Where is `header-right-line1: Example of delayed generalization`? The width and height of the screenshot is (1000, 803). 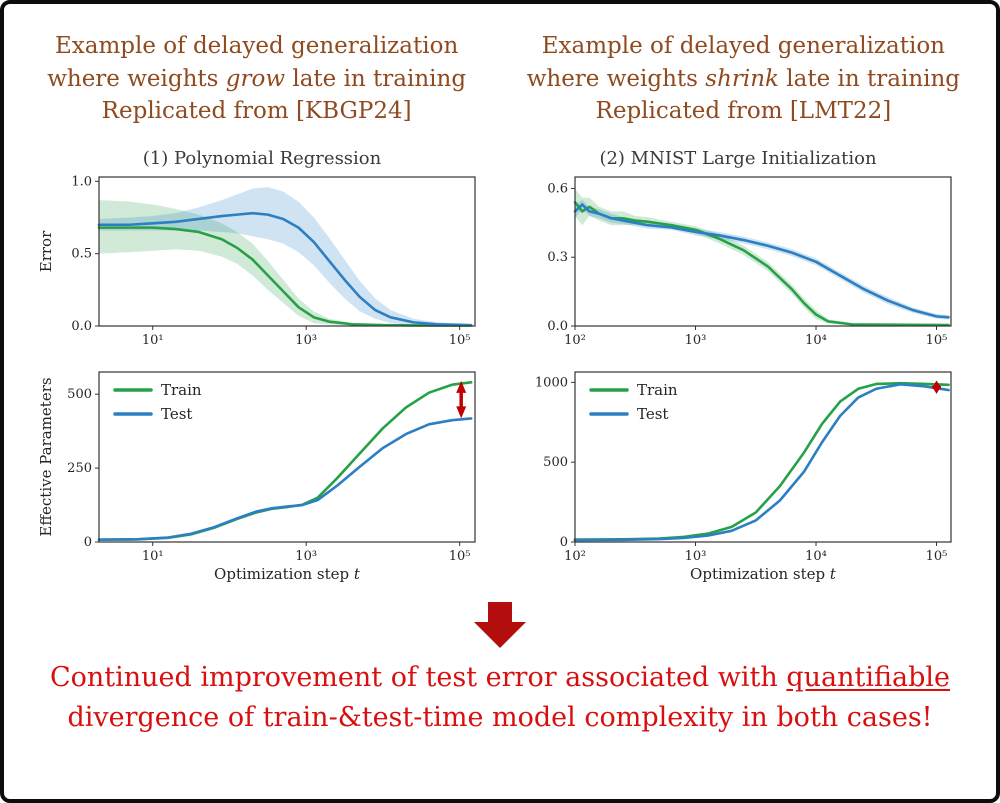 header-right-line1: Example of delayed generalization is located at coordinates (743, 46).